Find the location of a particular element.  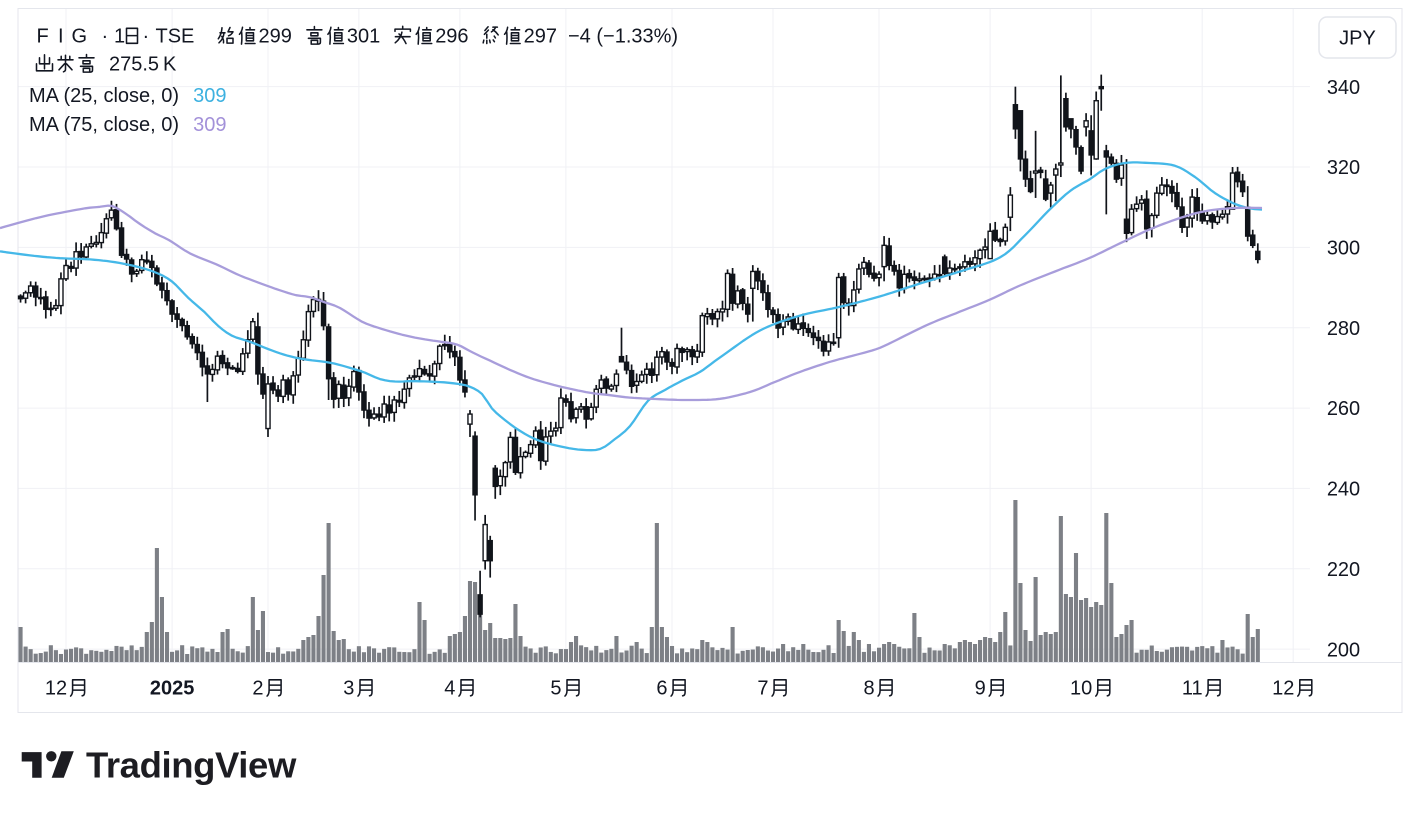

svg-text: F is located at coordinates (43, 37).